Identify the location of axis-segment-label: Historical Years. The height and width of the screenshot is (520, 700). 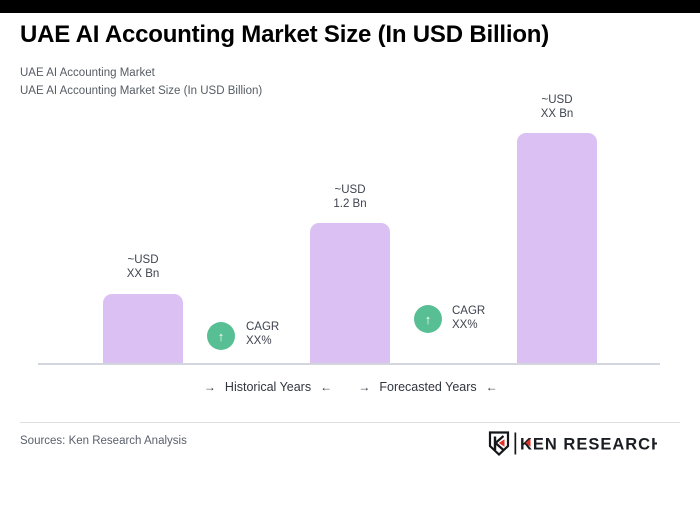
(268, 387).